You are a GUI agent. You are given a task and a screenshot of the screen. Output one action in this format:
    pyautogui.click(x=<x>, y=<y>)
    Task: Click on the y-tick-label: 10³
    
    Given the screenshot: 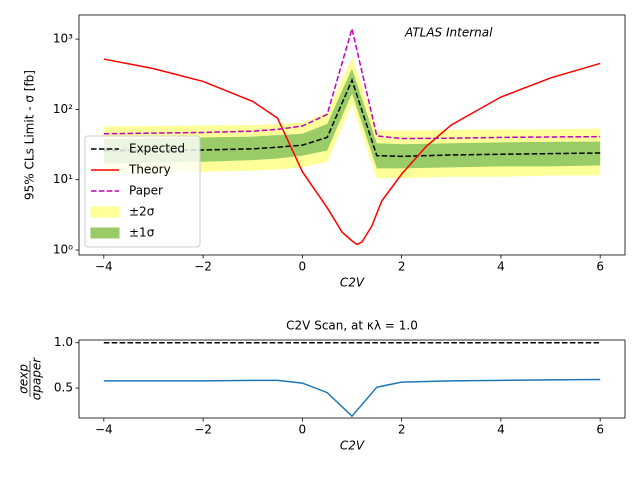 What is the action you would take?
    pyautogui.click(x=63, y=39)
    